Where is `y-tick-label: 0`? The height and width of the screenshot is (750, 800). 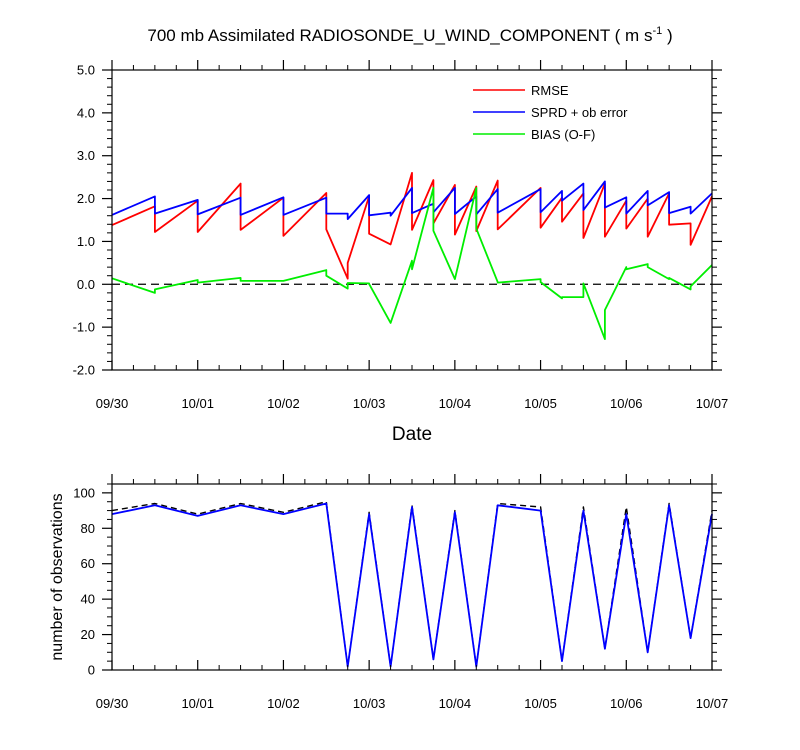 y-tick-label: 0 is located at coordinates (91, 670).